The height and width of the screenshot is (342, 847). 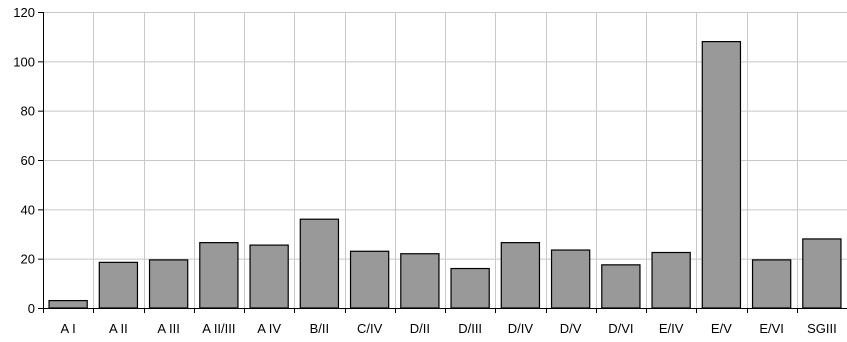 I want to click on x-tick-label: C/IV, so click(x=370, y=328).